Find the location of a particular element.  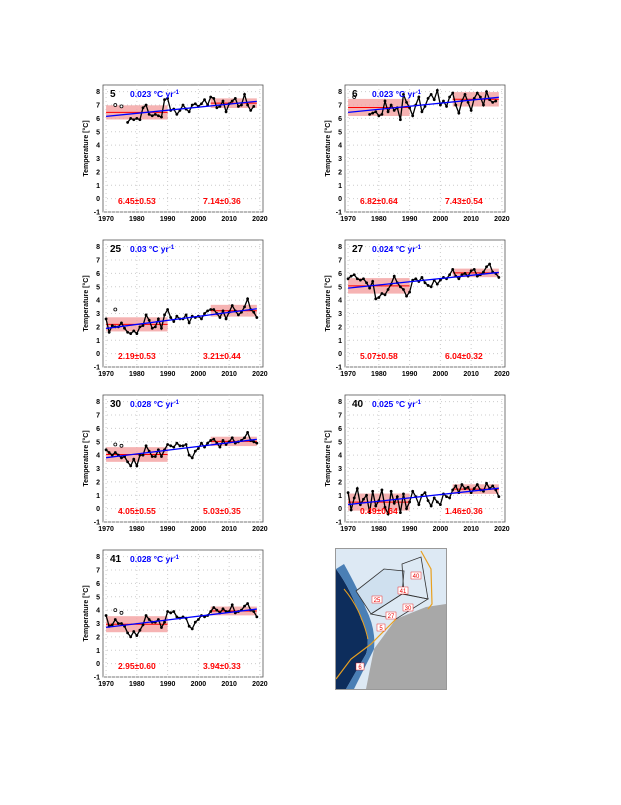

late-mean-label: 7.43±0.54 is located at coordinates (464, 201).